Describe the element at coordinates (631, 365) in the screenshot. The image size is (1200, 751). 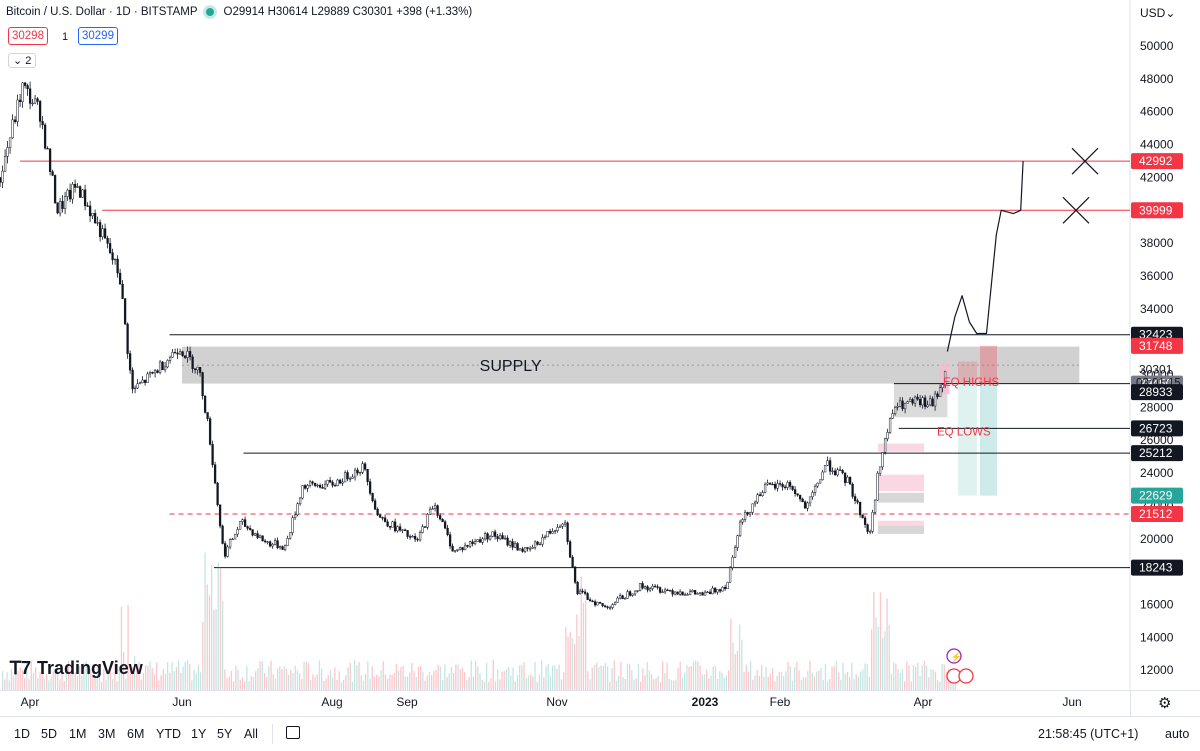
I see `supply-zone` at that location.